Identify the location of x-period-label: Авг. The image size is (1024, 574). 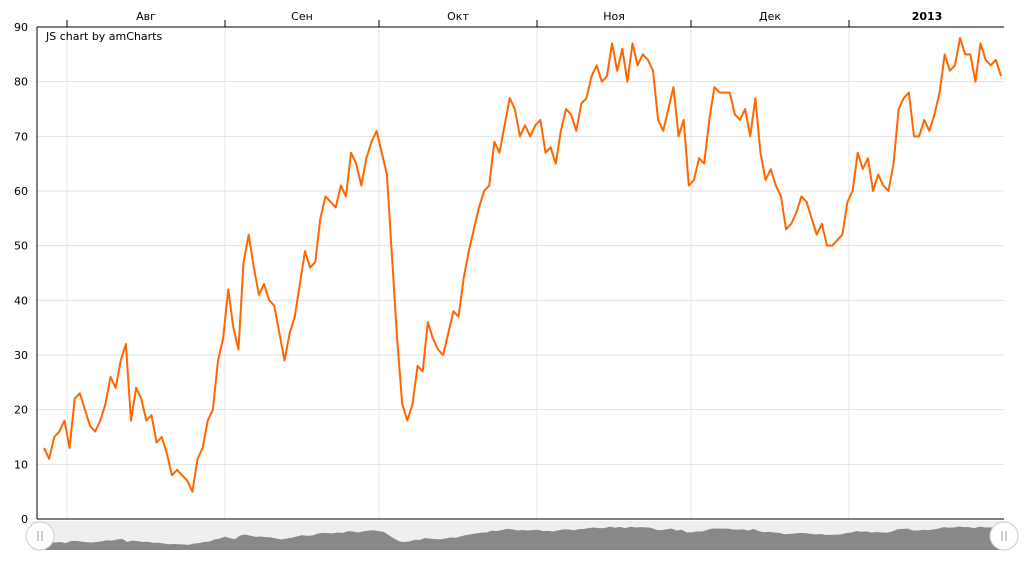
(146, 16).